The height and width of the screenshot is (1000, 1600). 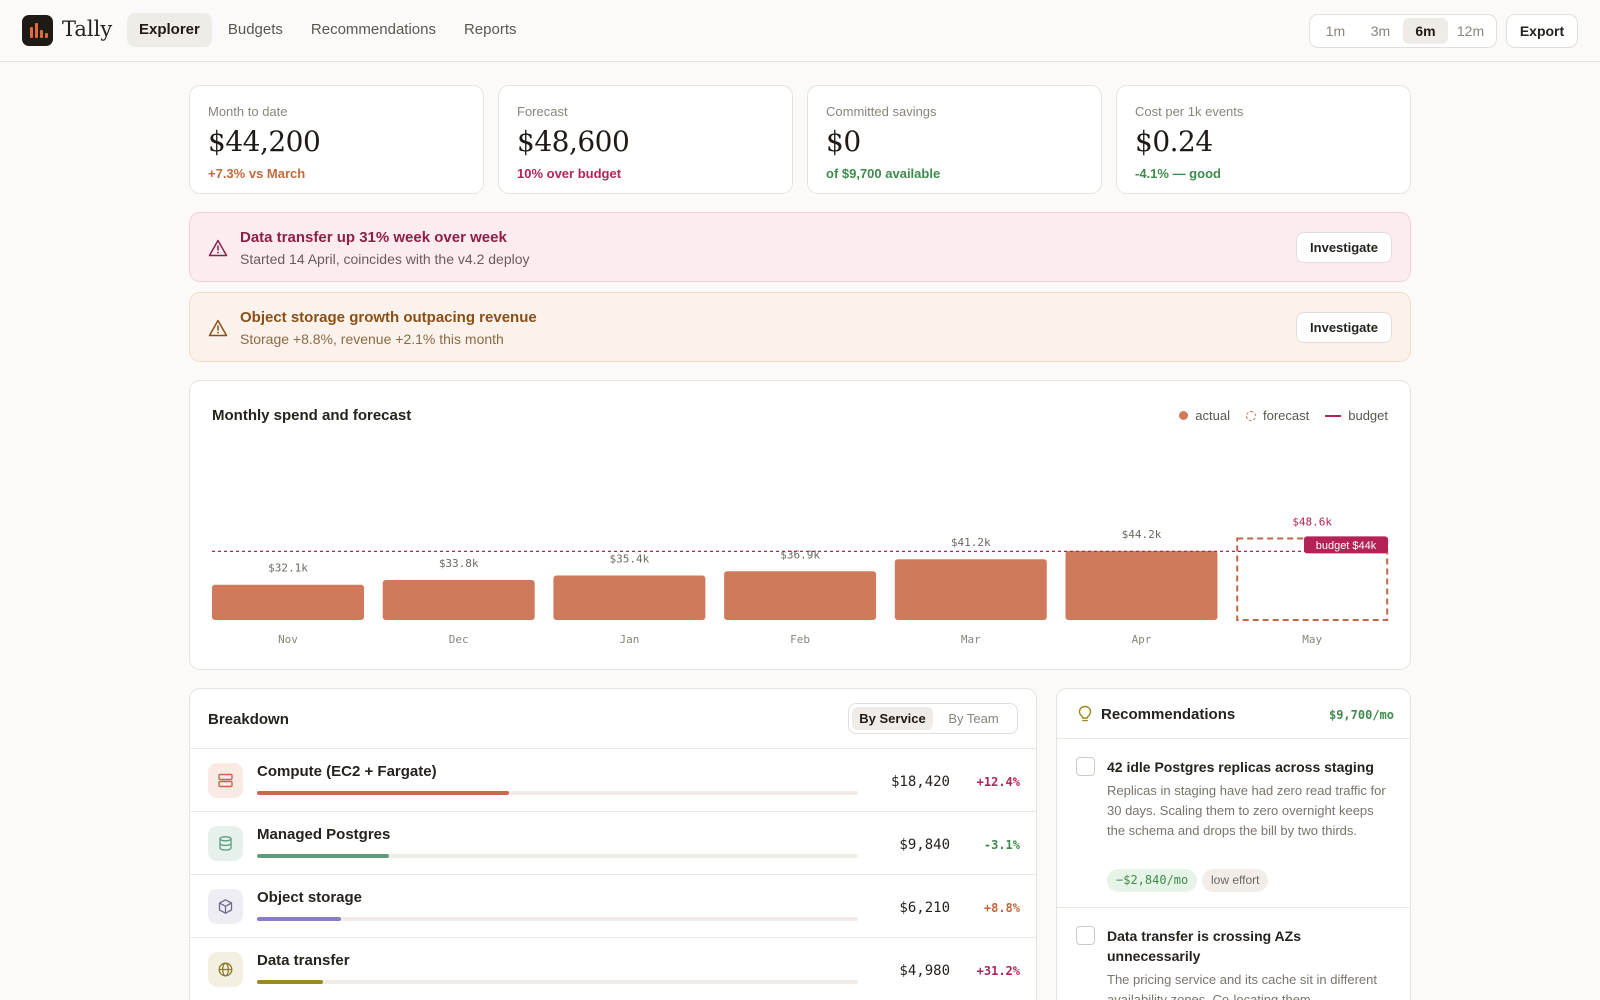 I want to click on kpi-label: Committed savings, so click(x=881, y=111).